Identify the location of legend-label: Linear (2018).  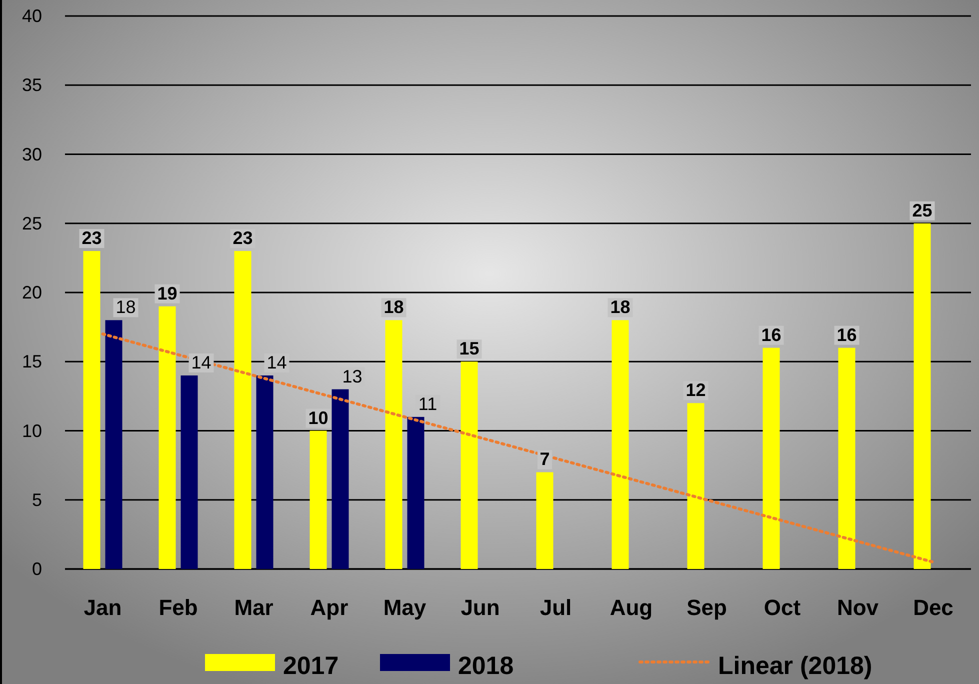
(795, 666).